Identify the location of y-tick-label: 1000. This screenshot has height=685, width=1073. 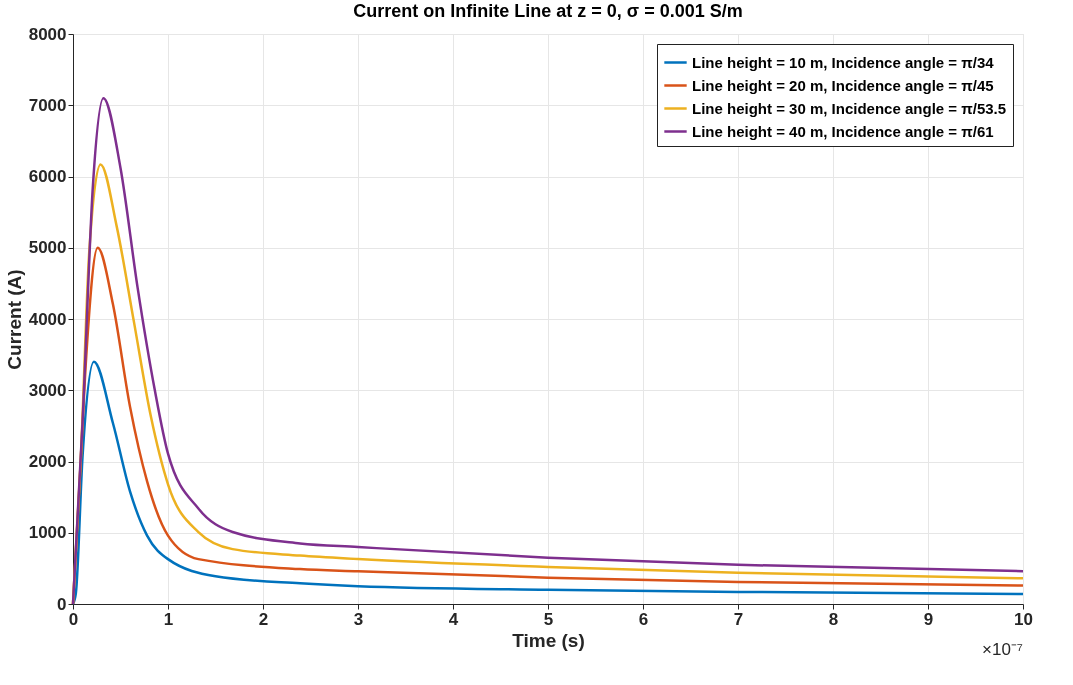
(47, 533).